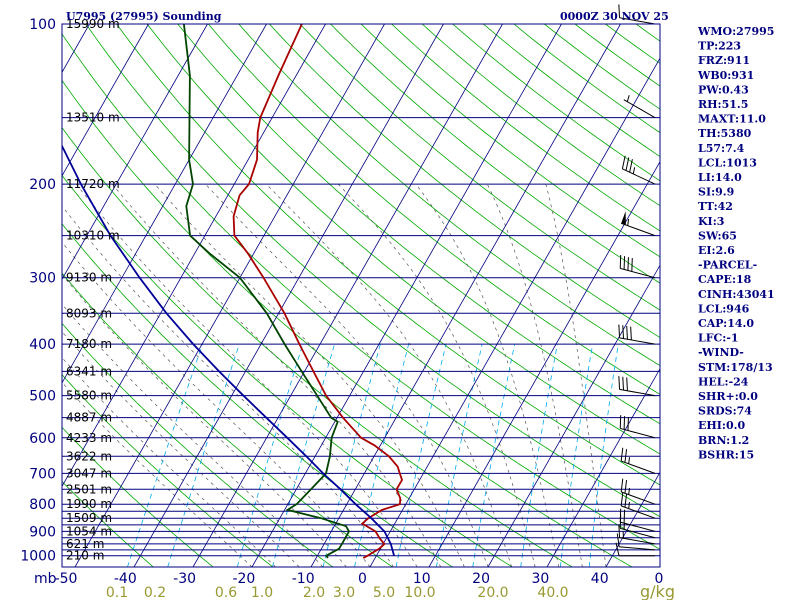  What do you see at coordinates (93, 118) in the screenshot?
I see `height-label: 13510 m` at bounding box center [93, 118].